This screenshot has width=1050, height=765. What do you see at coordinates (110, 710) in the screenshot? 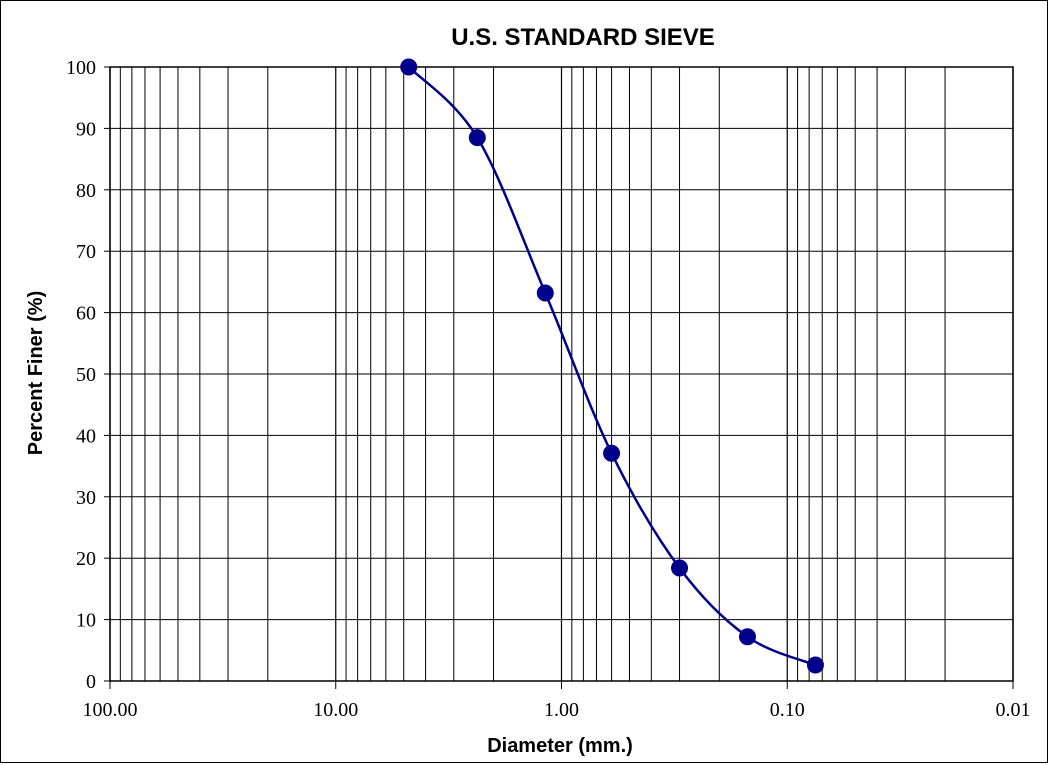
I see `x-tick-label: 100.00` at bounding box center [110, 710].